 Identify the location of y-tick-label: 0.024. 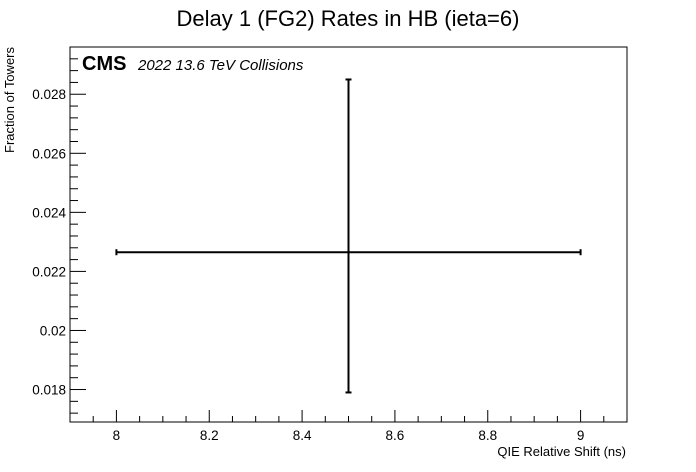
(49, 212).